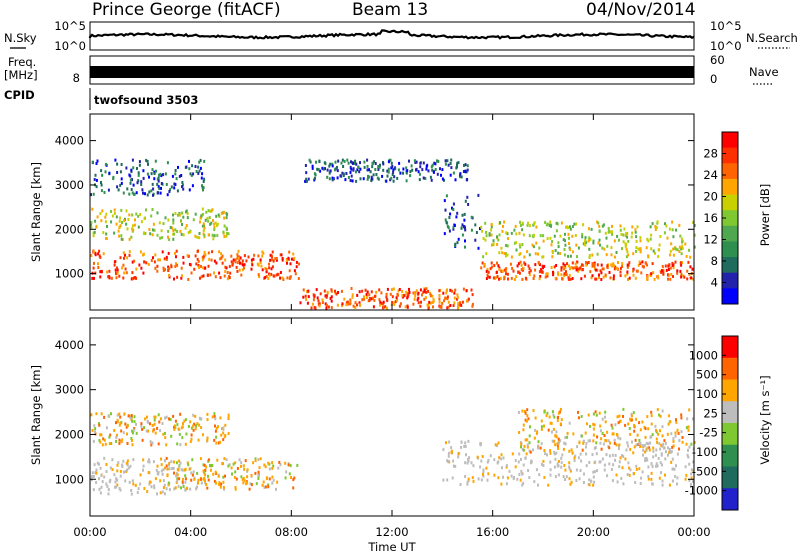  I want to click on velocity-colorbar-tick-label: -1000, so click(701, 491).